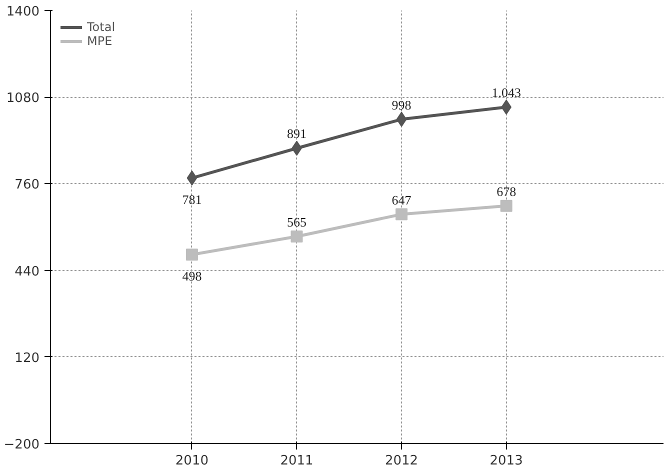  What do you see at coordinates (23, 12) in the screenshot?
I see `y-tick-label: 1400` at bounding box center [23, 12].